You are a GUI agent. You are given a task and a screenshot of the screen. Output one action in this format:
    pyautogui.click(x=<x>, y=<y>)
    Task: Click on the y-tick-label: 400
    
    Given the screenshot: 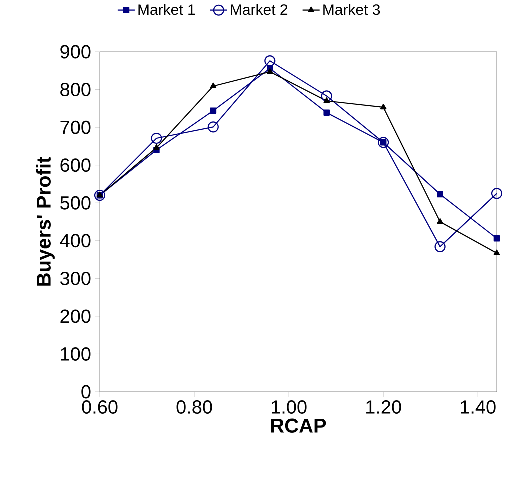 What is the action you would take?
    pyautogui.click(x=75, y=241)
    